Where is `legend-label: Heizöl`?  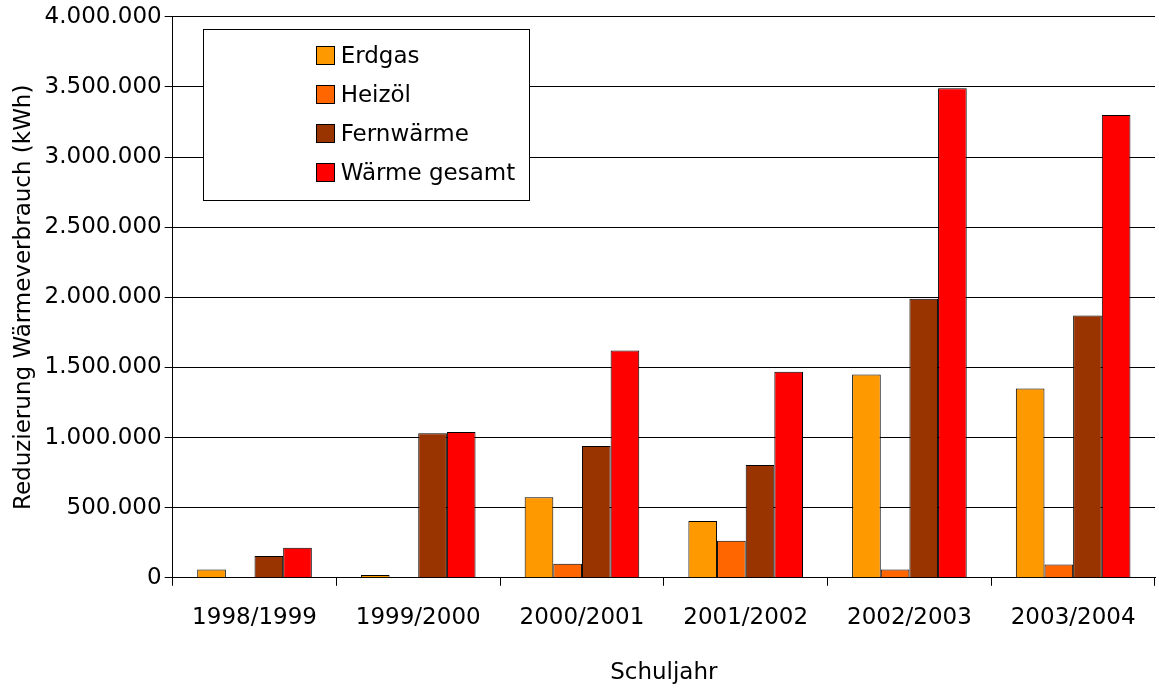 legend-label: Heizöl is located at coordinates (376, 94).